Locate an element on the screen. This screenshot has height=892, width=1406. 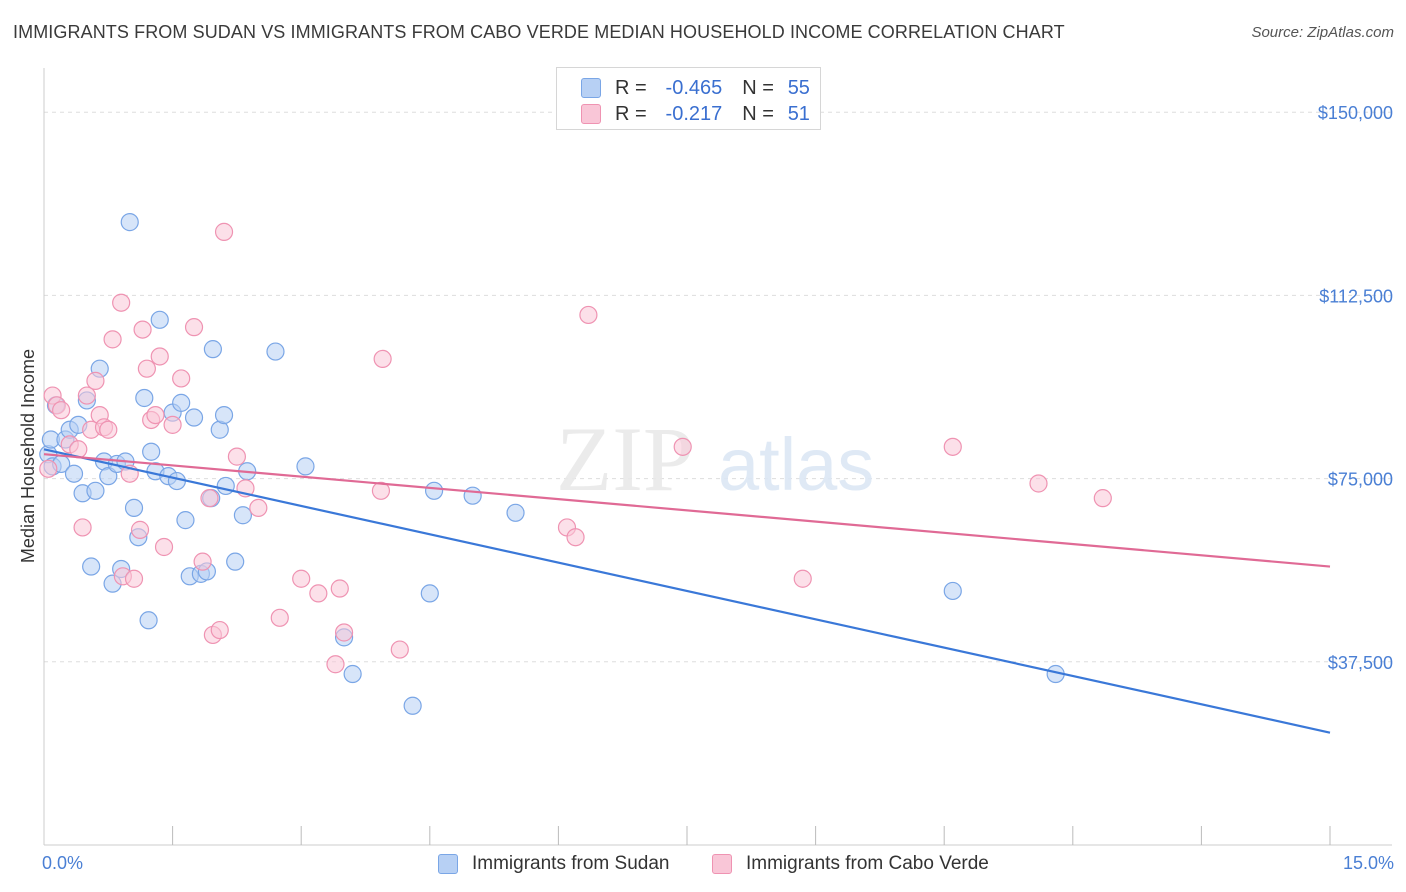
watermark: ZIP atlas is located at coordinates (715, 459).